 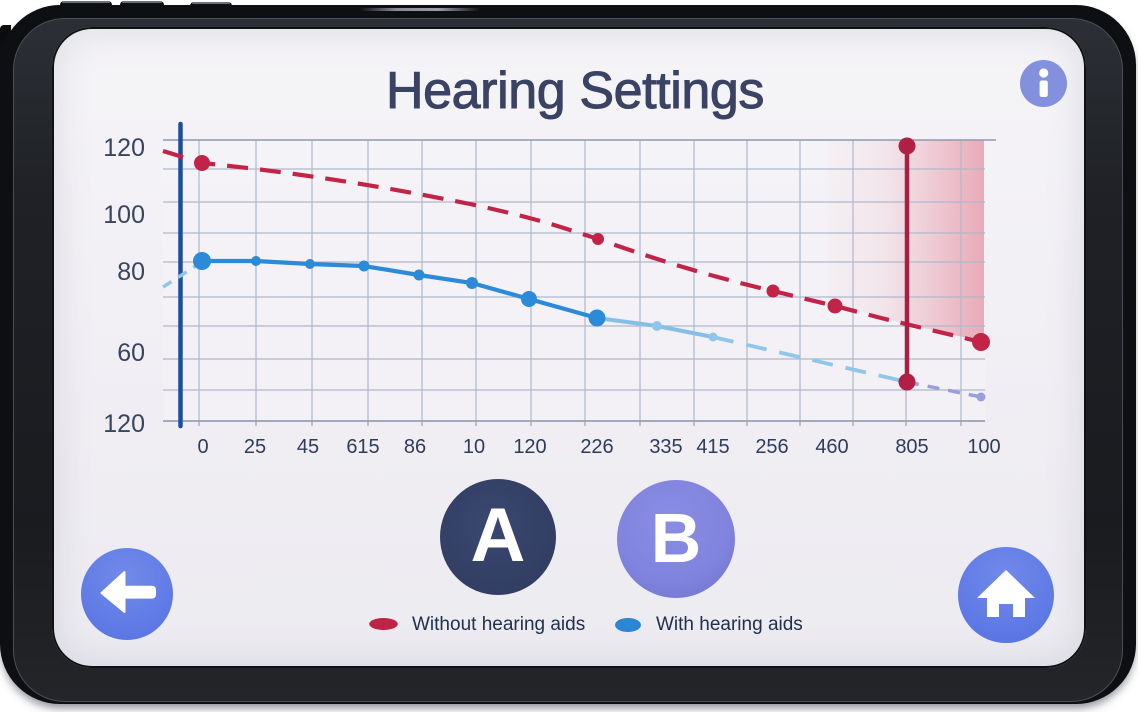 I want to click on svg-text: 226, so click(x=596, y=447).